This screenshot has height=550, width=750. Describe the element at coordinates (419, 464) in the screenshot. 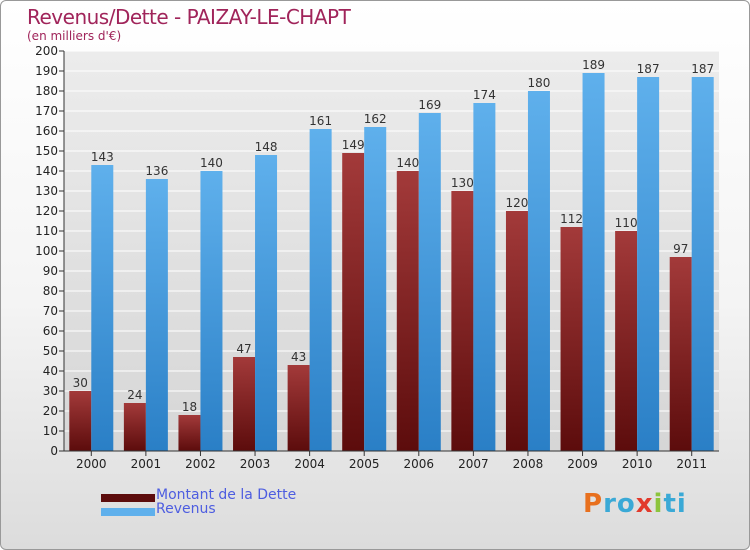

I see `x-tick-label: 2006` at that location.